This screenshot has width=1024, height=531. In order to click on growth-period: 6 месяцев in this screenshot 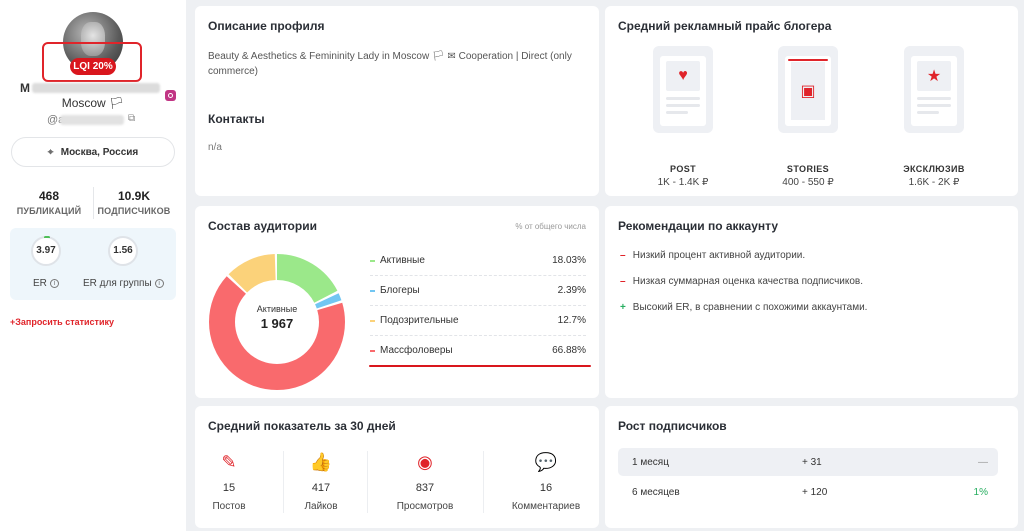, I will do `click(656, 492)`.